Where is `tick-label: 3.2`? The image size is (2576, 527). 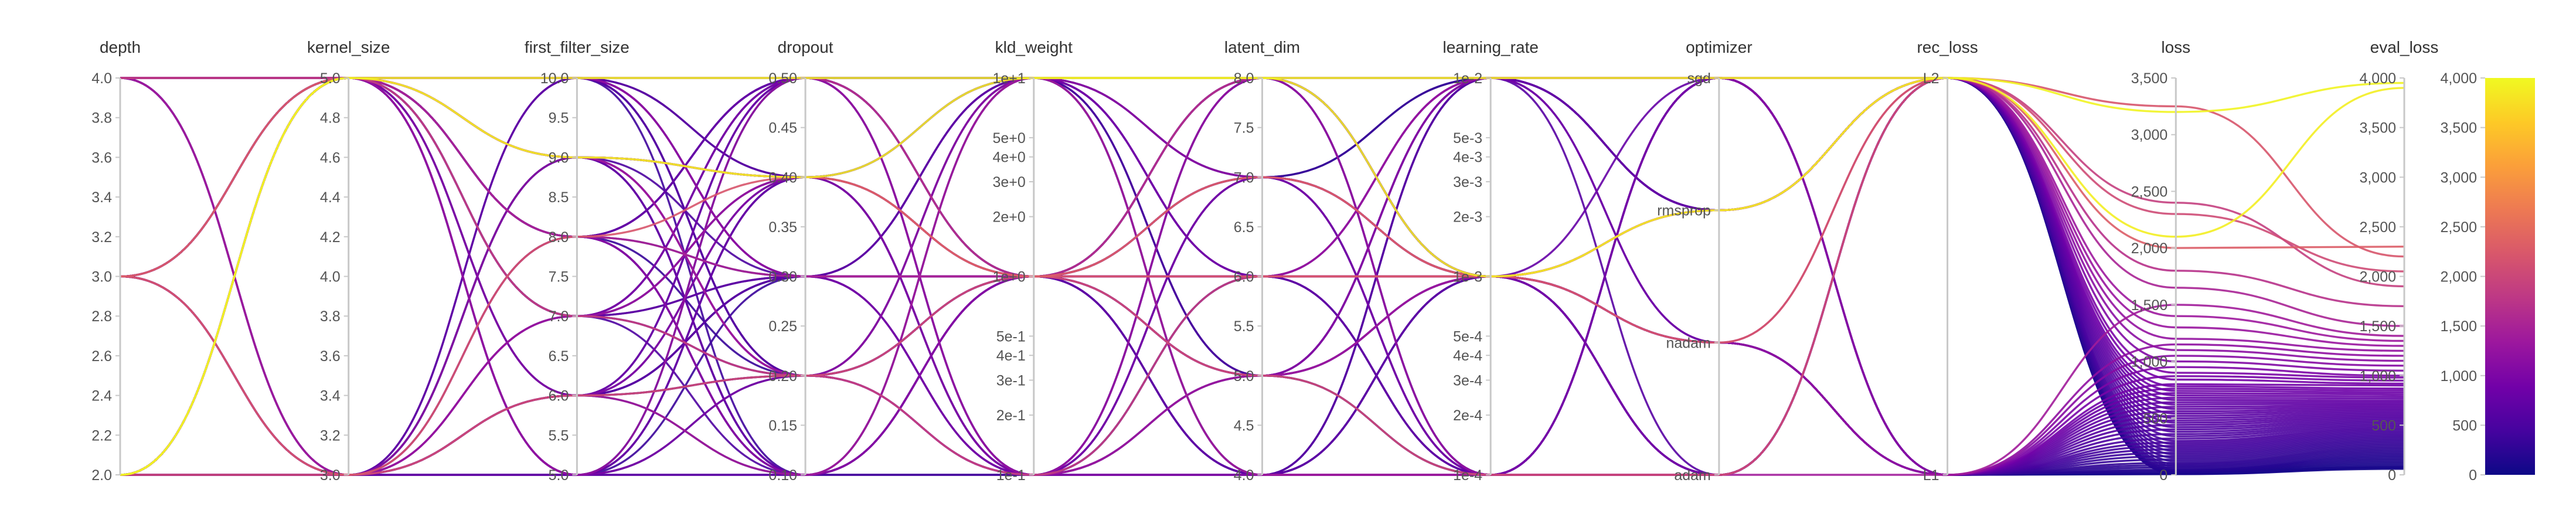
tick-label: 3.2 is located at coordinates (330, 435).